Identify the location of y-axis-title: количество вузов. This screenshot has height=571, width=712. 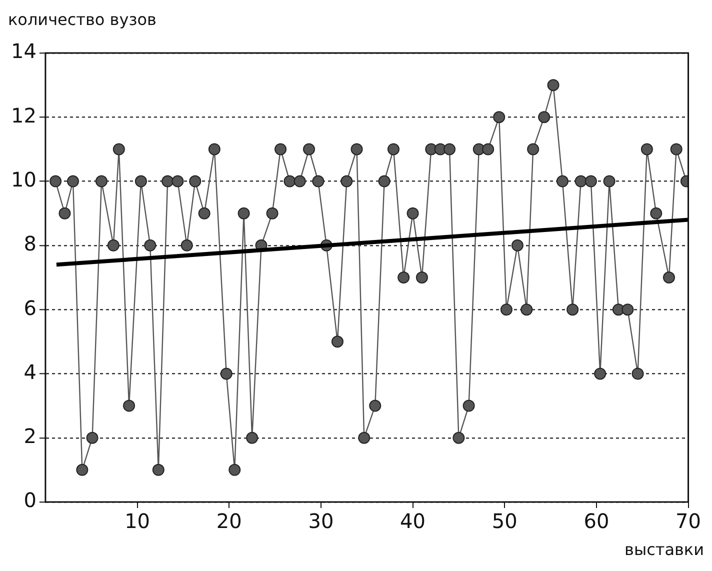
(82, 19).